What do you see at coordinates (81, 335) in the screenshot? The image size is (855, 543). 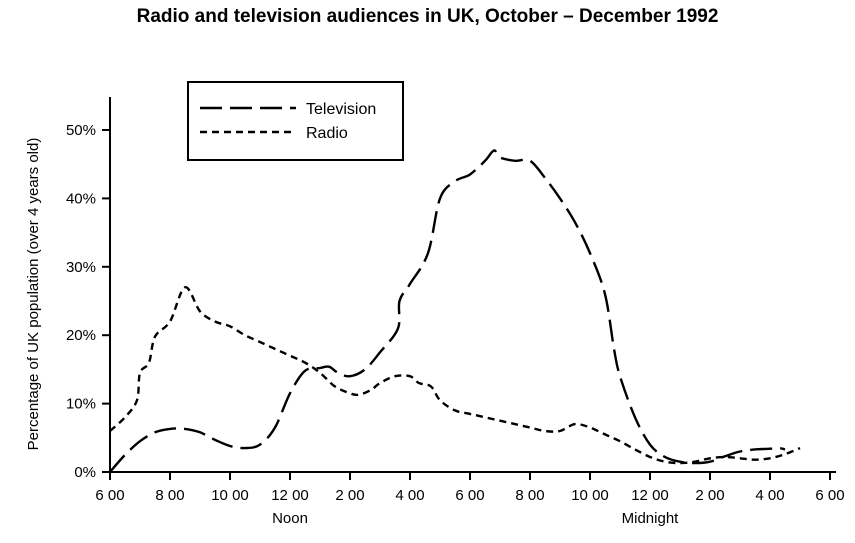 I see `y-tick-label: 20%` at bounding box center [81, 335].